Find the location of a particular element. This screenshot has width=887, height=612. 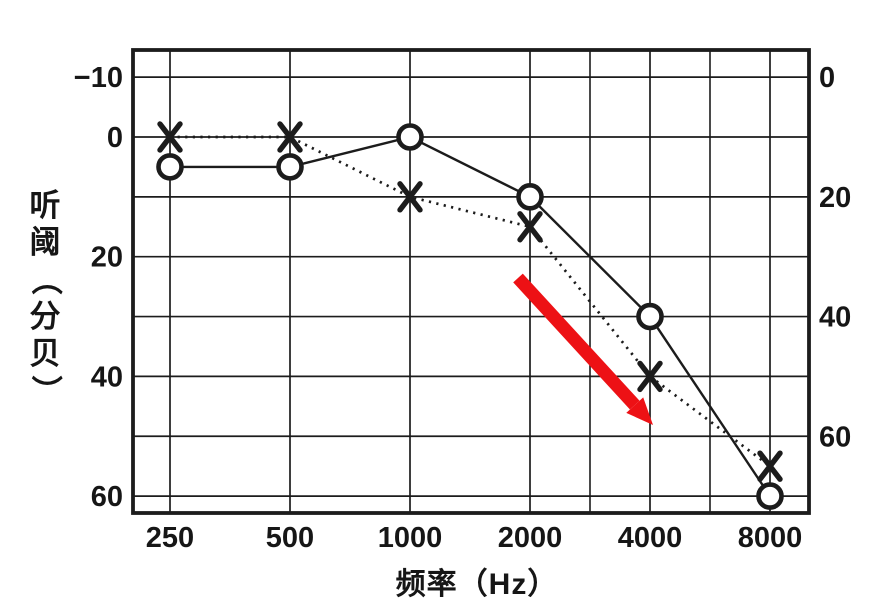

right-axis-labels: 0 20 40 60 is located at coordinates (835, 257).